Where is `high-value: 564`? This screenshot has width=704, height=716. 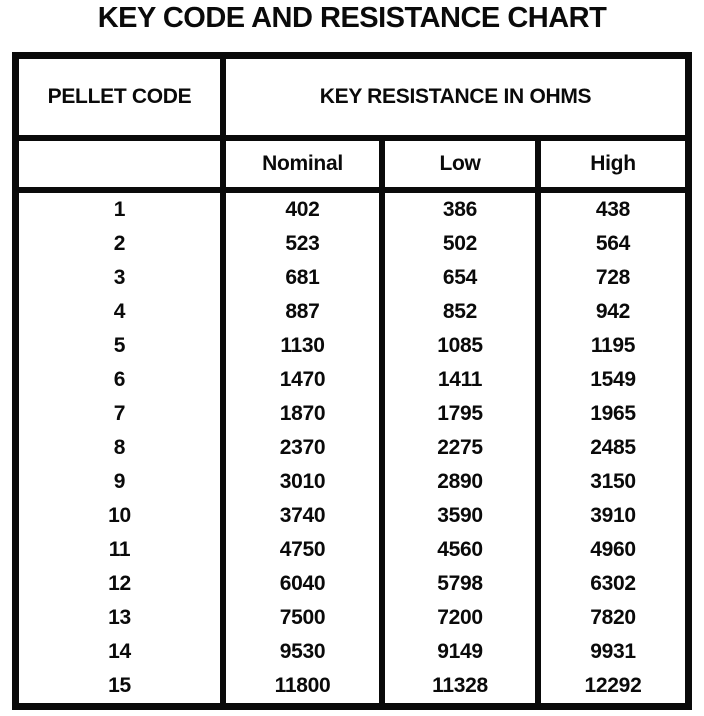
high-value: 564 is located at coordinates (613, 243).